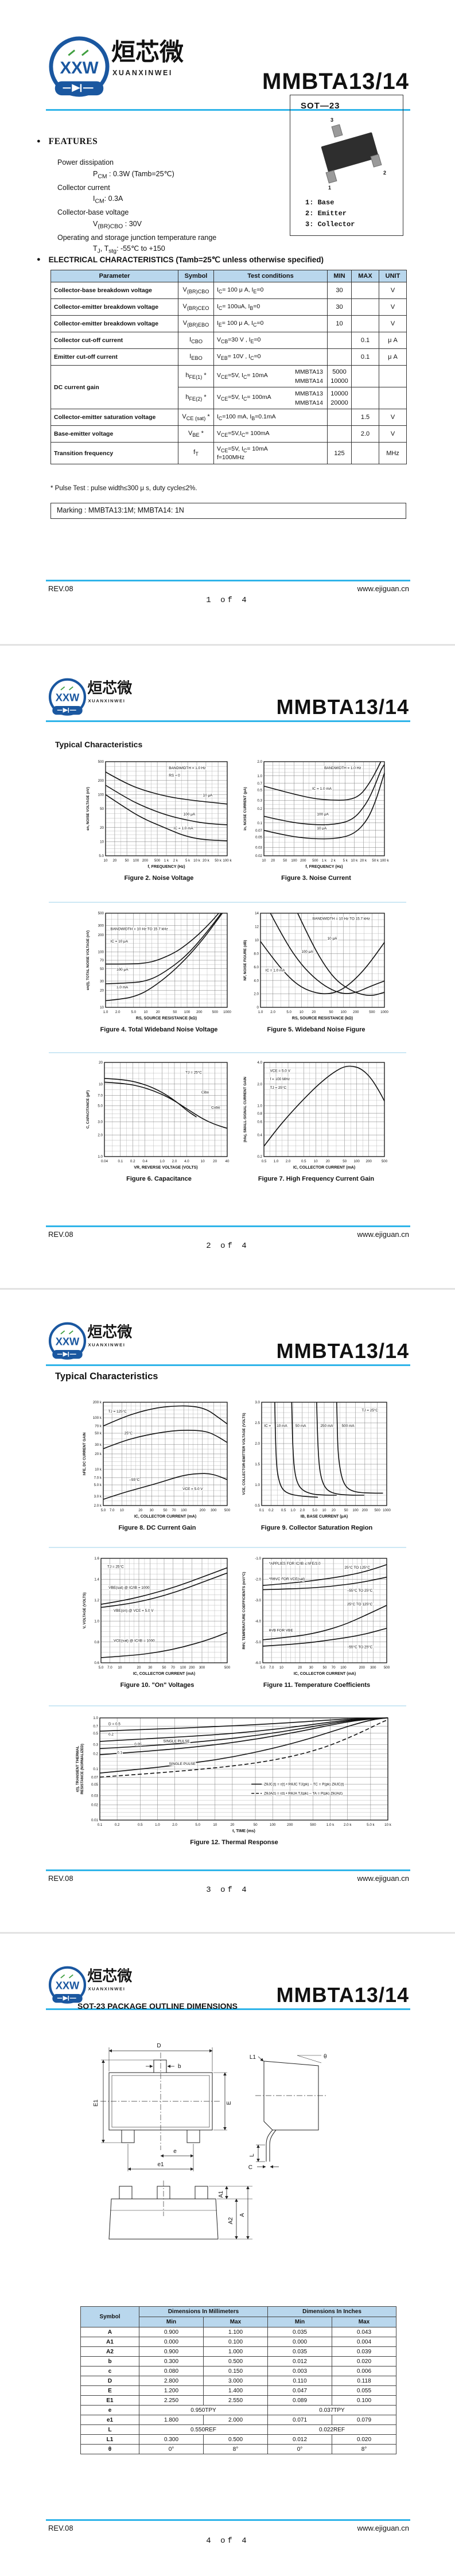 This screenshot has height=2576, width=455. Describe the element at coordinates (228, 1226) in the screenshot. I see `footer-rule` at that location.